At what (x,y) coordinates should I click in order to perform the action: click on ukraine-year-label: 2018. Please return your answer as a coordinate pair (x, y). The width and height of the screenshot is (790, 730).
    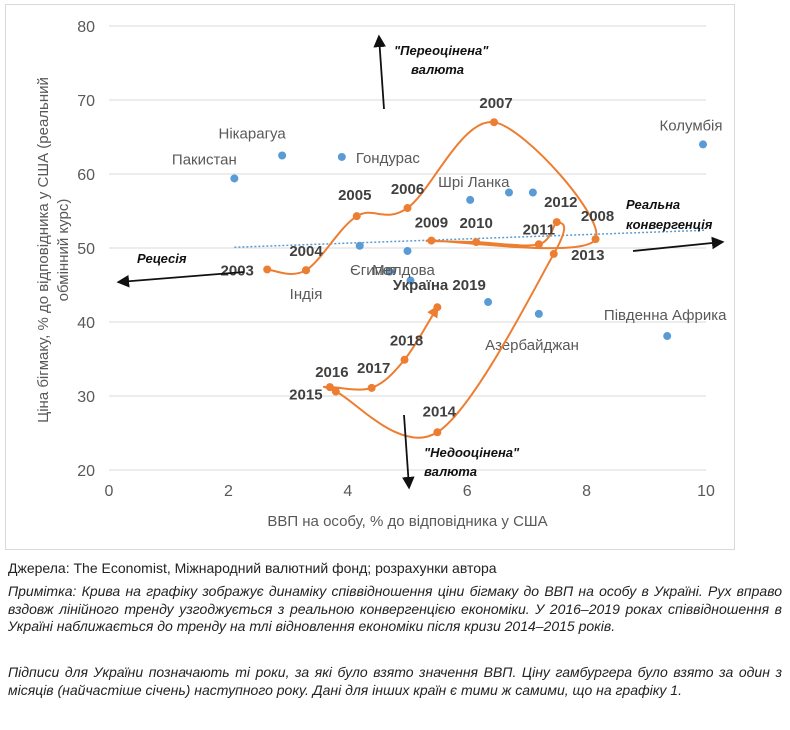
    Looking at the image, I should click on (406, 341).